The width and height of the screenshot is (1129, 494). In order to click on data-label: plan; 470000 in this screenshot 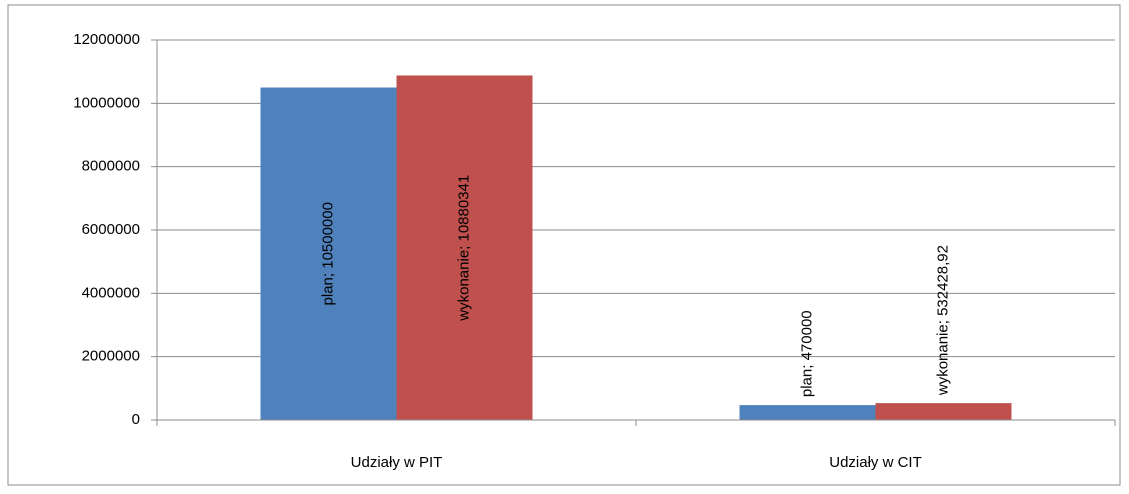, I will do `click(806, 353)`.